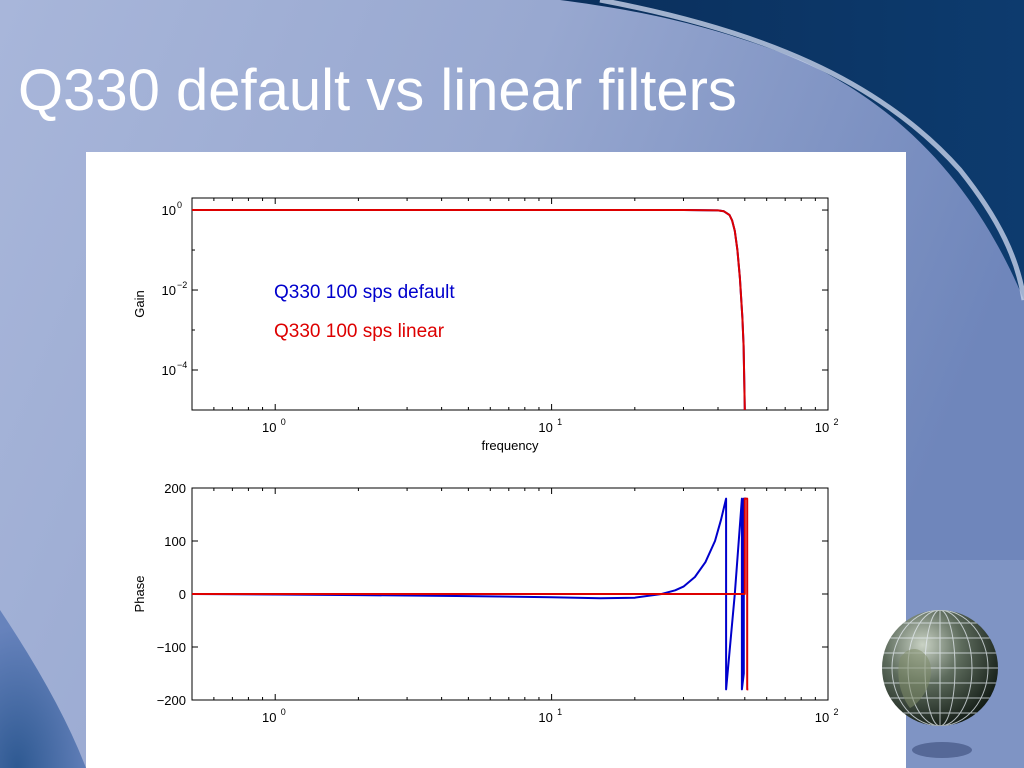  Describe the element at coordinates (940, 684) in the screenshot. I see `globe-icon` at that location.